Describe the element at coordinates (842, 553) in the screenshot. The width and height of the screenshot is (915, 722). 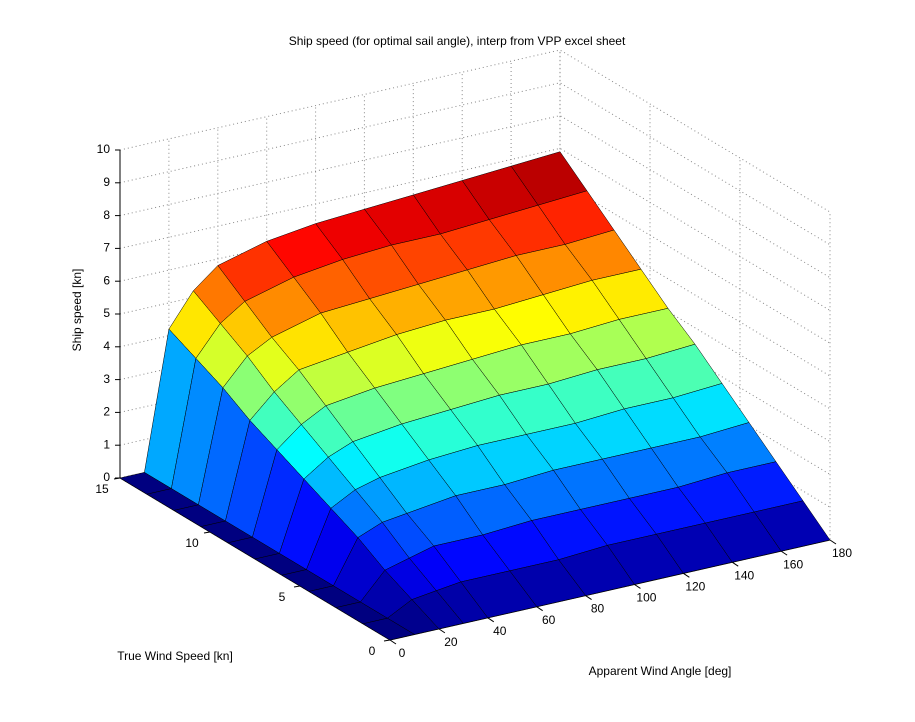
I see `x-tick-label: 180` at that location.